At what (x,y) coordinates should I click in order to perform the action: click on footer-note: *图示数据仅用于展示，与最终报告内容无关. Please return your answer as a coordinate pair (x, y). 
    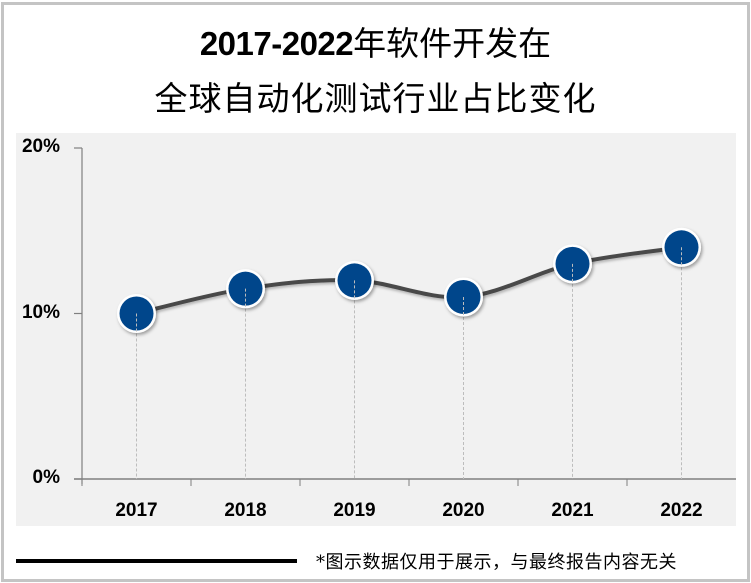
    Looking at the image, I should click on (496, 562).